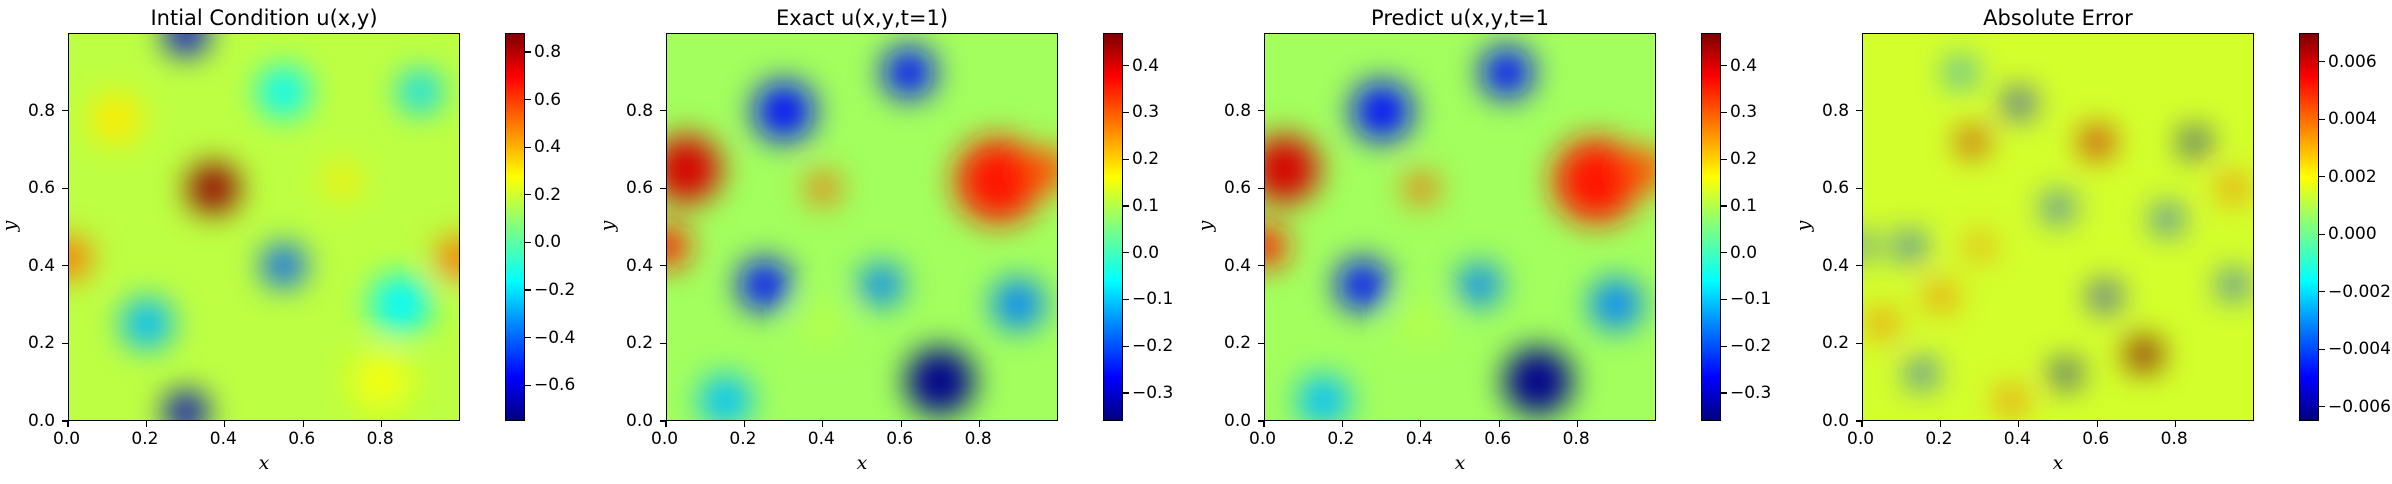 This screenshot has height=484, width=2392. What do you see at coordinates (1836, 343) in the screenshot?
I see `y-tick-label: 0.2` at bounding box center [1836, 343].